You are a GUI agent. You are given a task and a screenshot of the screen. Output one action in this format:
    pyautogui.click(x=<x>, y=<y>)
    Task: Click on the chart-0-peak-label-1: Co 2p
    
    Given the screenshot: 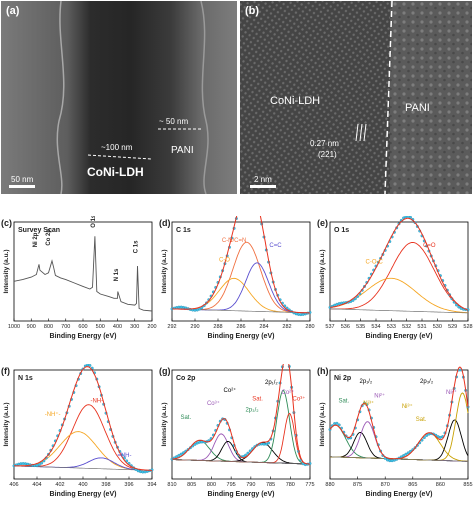 What is the action you would take?
    pyautogui.click(x=49, y=237)
    